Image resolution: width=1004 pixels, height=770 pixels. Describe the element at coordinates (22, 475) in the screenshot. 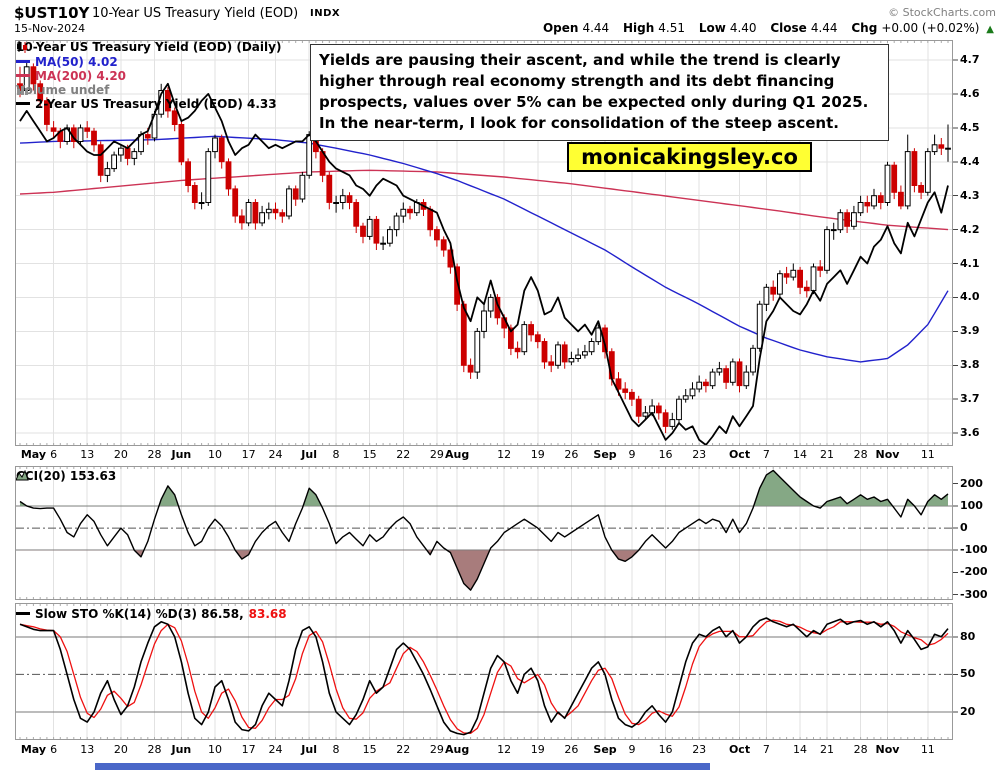

I see `cci-area-icon` at that location.